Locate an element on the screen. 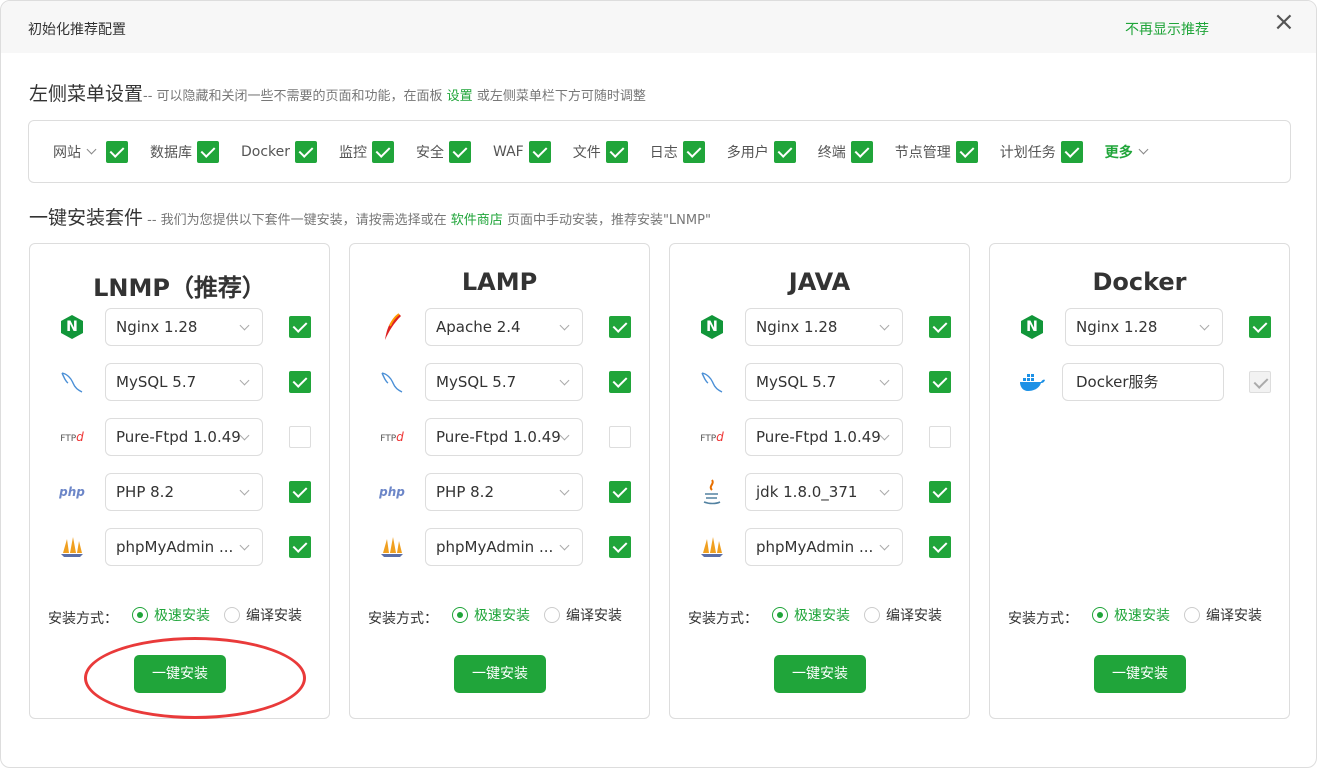  menu-item-6: 文件 is located at coordinates (600, 151).